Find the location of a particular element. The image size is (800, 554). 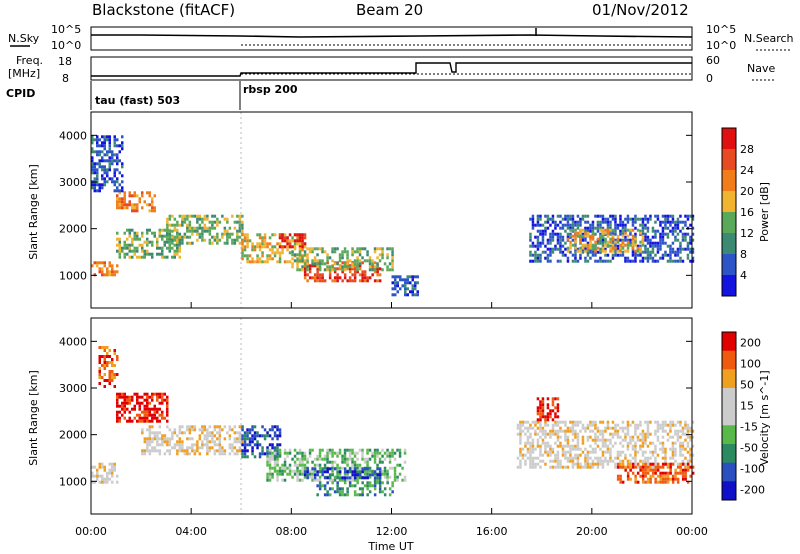

freq-label-2: [MHz] is located at coordinates (24, 73).